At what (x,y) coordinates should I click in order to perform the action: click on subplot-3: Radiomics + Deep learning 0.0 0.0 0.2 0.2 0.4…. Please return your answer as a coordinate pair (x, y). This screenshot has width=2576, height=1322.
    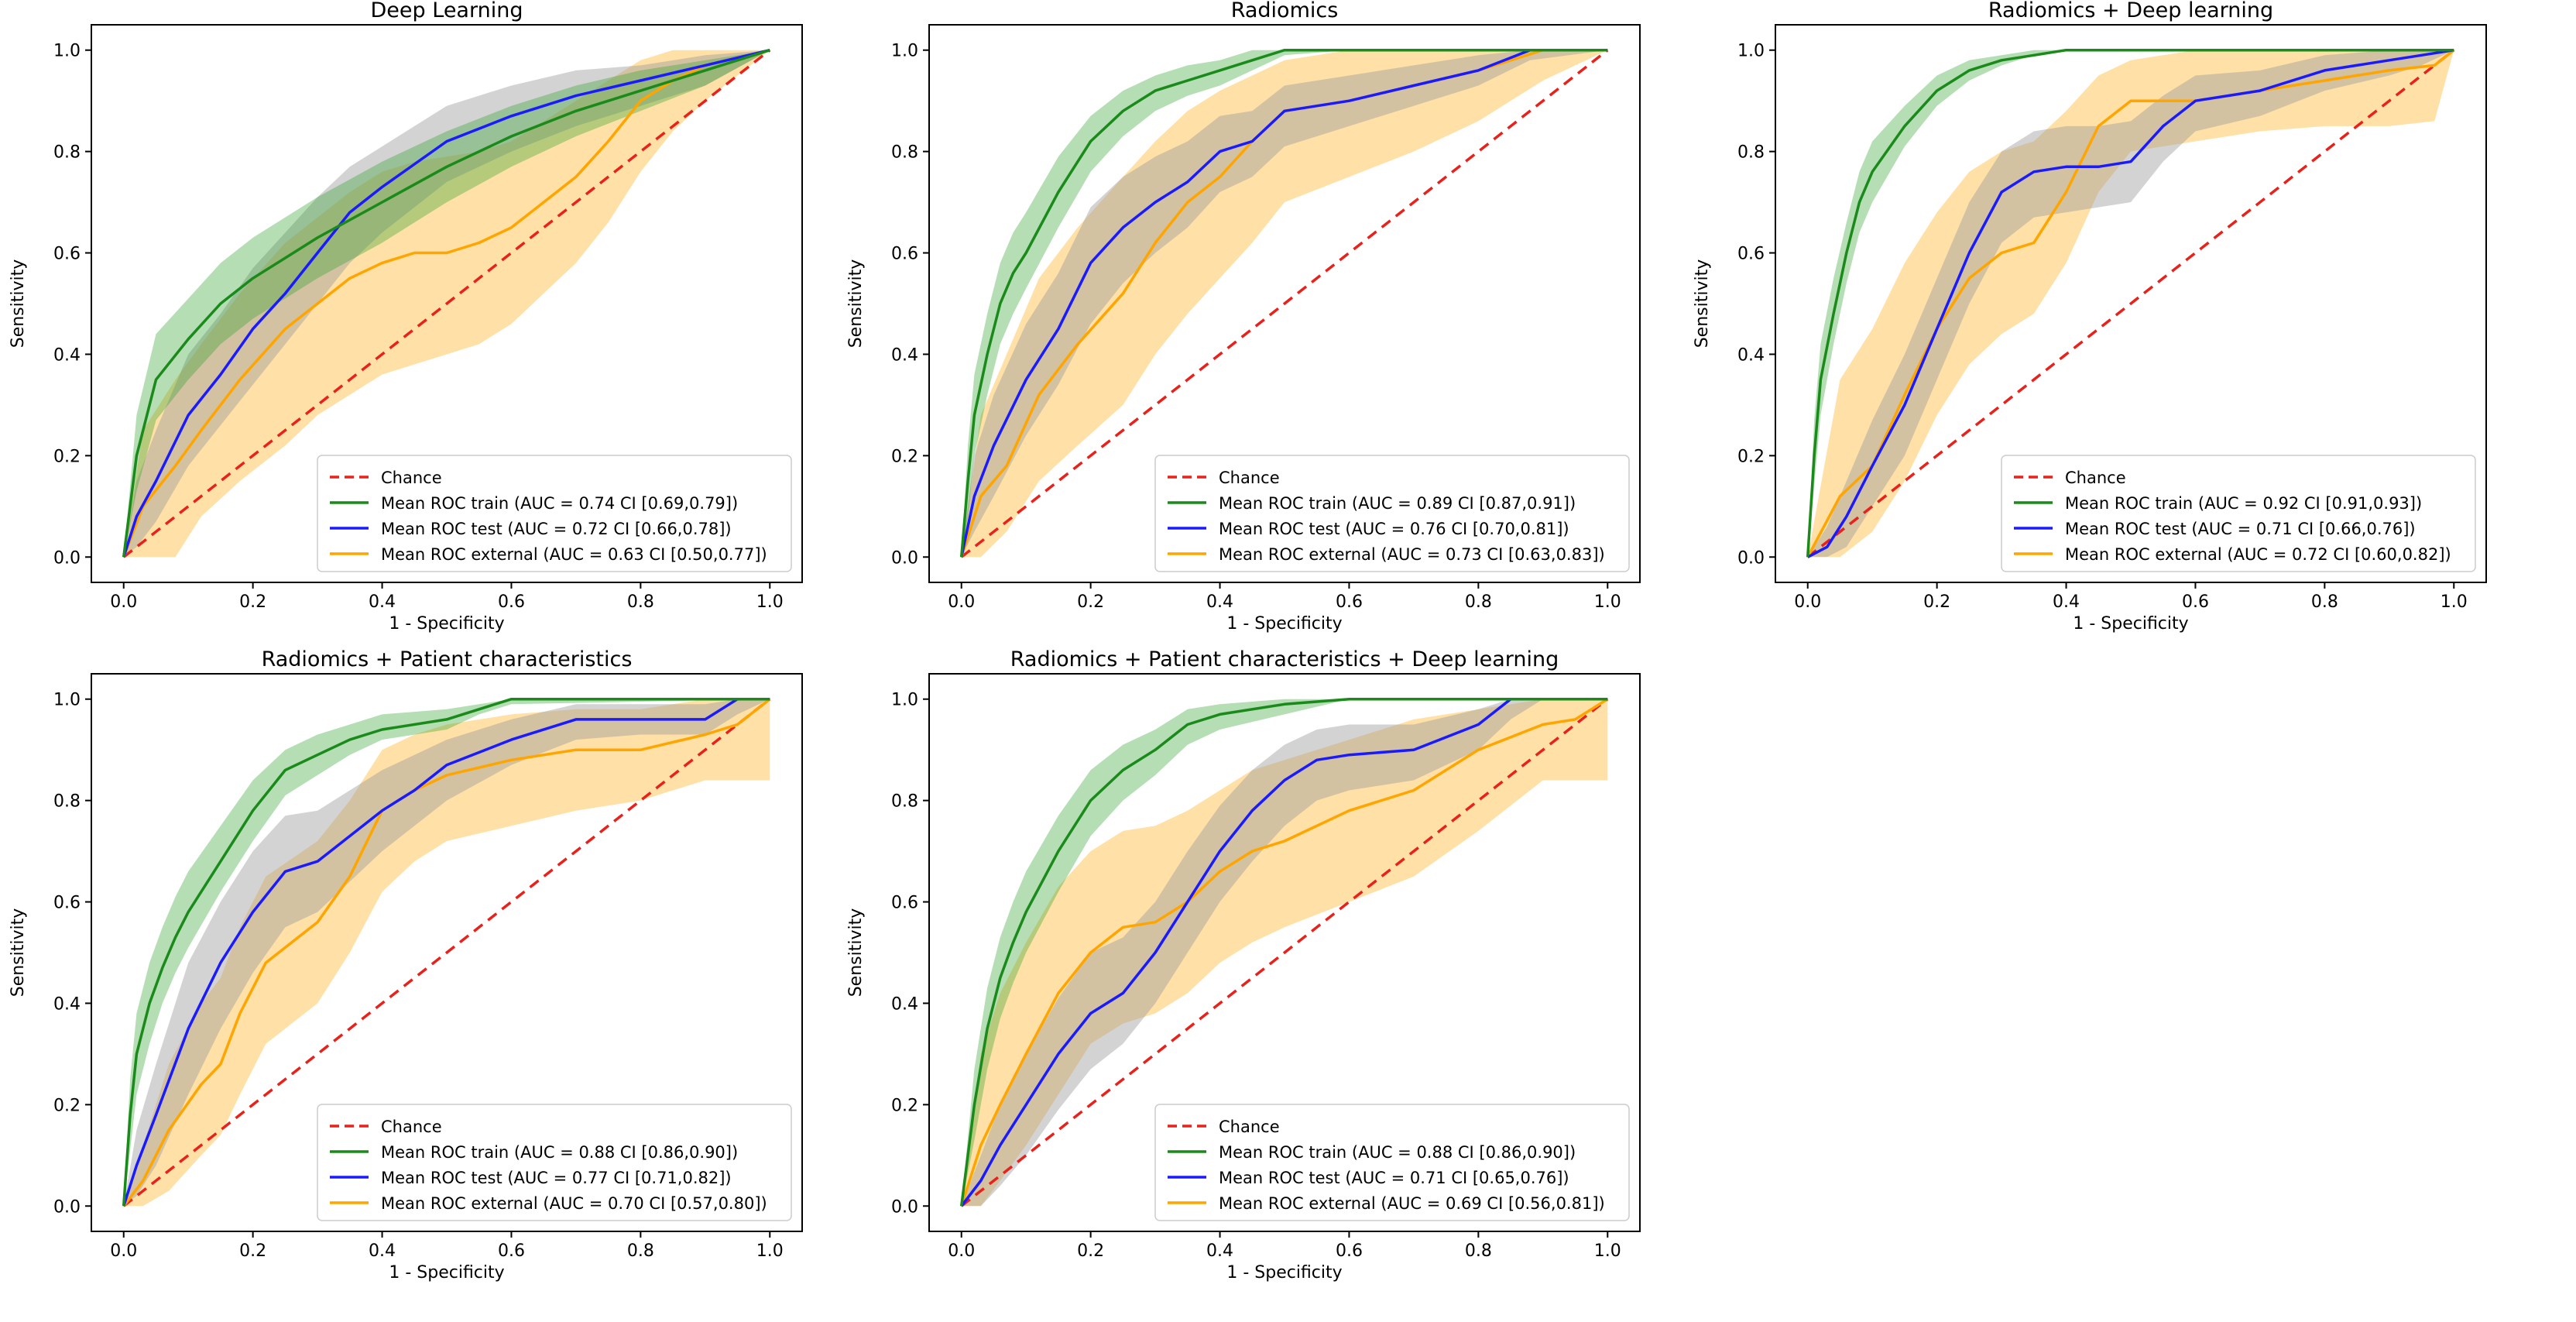
    Looking at the image, I should click on (2090, 317).